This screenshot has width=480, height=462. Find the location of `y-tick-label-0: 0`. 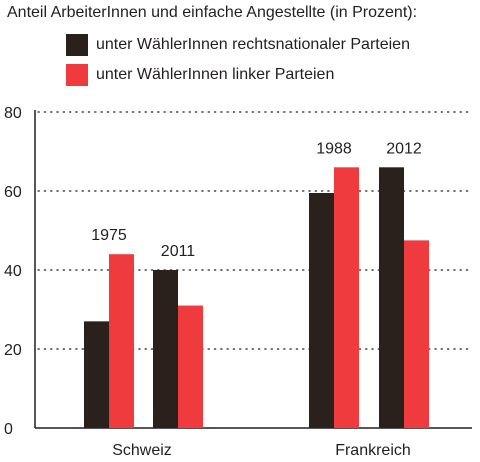

y-tick-label-0: 0 is located at coordinates (8, 429).